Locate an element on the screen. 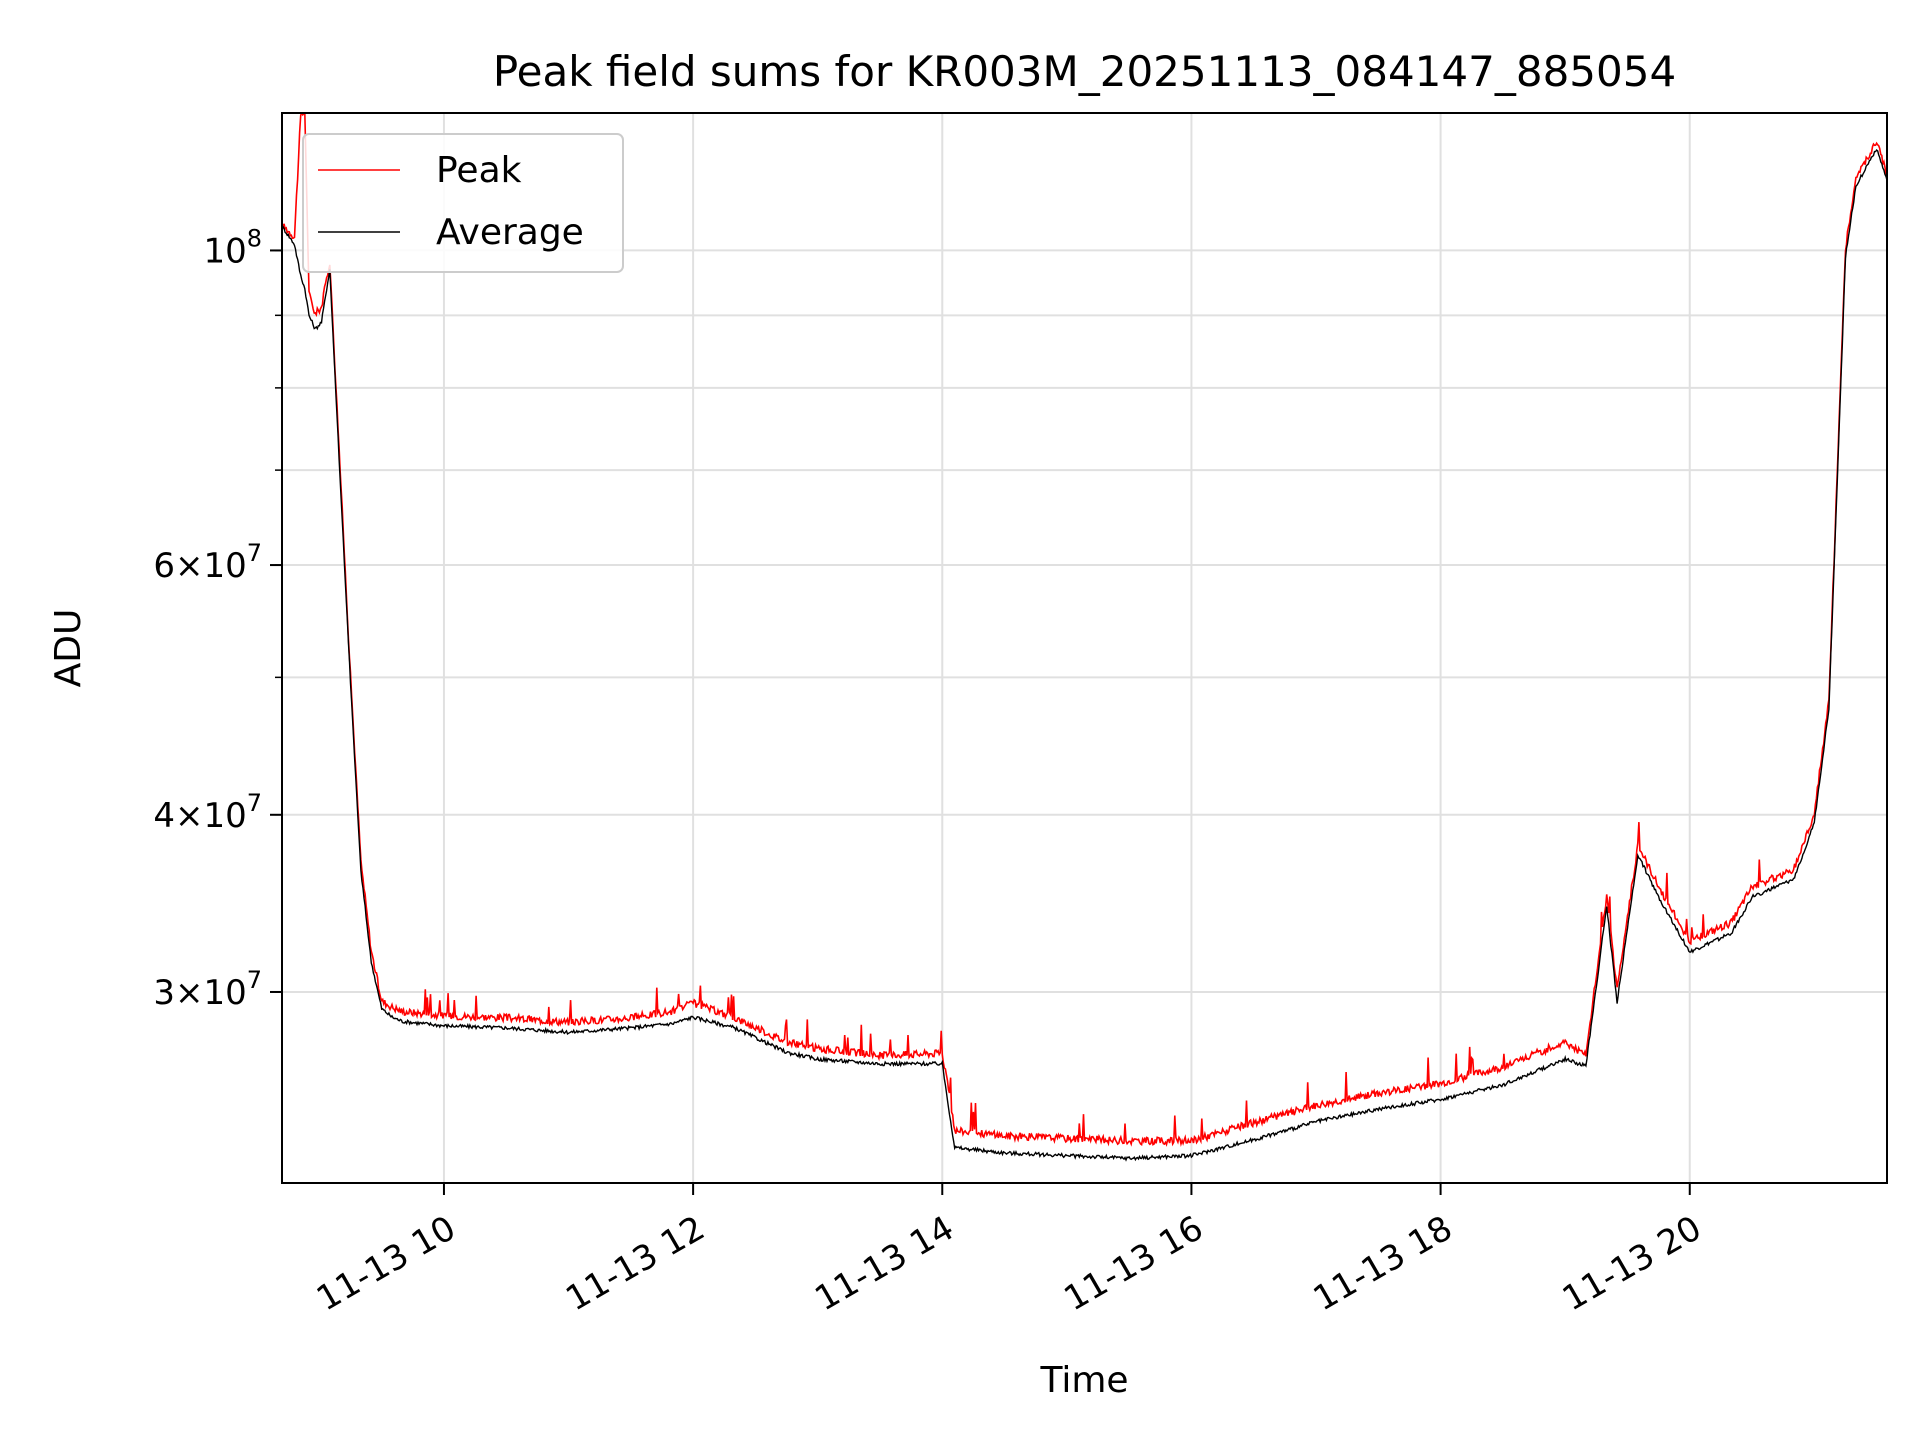  y-tick-exponent: 8 is located at coordinates (254, 238).